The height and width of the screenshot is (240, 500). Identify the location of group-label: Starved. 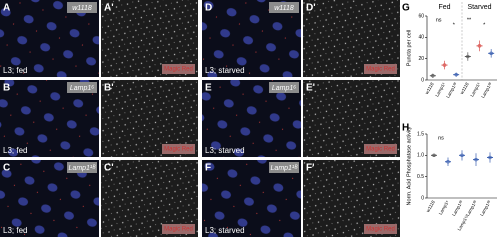
(479, 7).